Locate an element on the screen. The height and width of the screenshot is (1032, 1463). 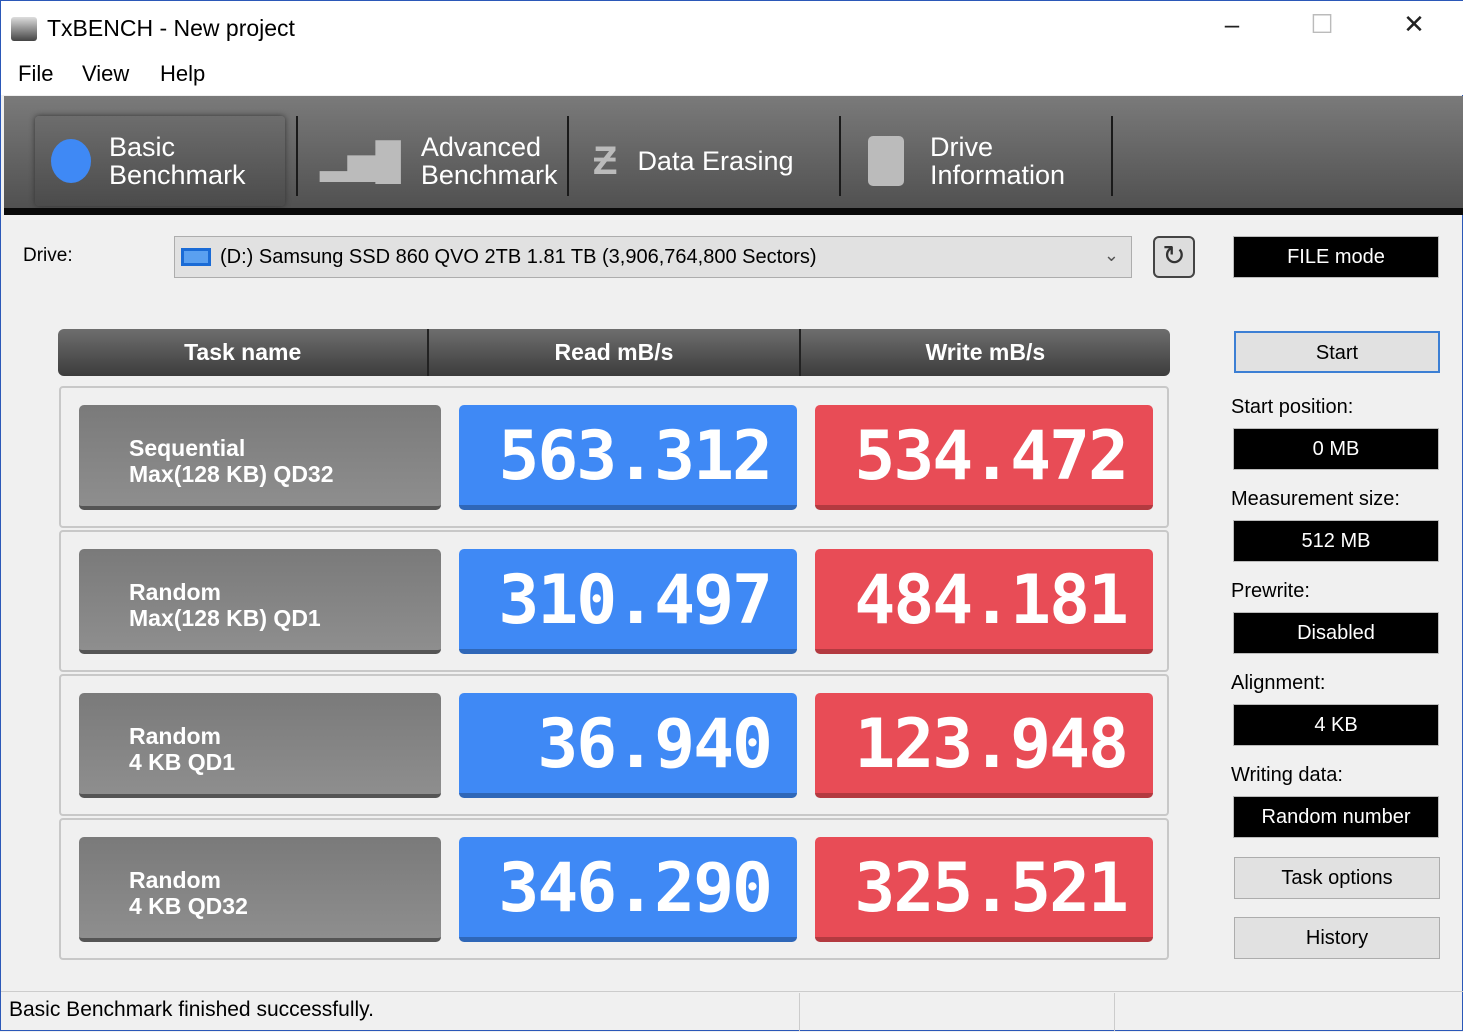
task-button: Random 4 KB QD32 is located at coordinates (260, 889).